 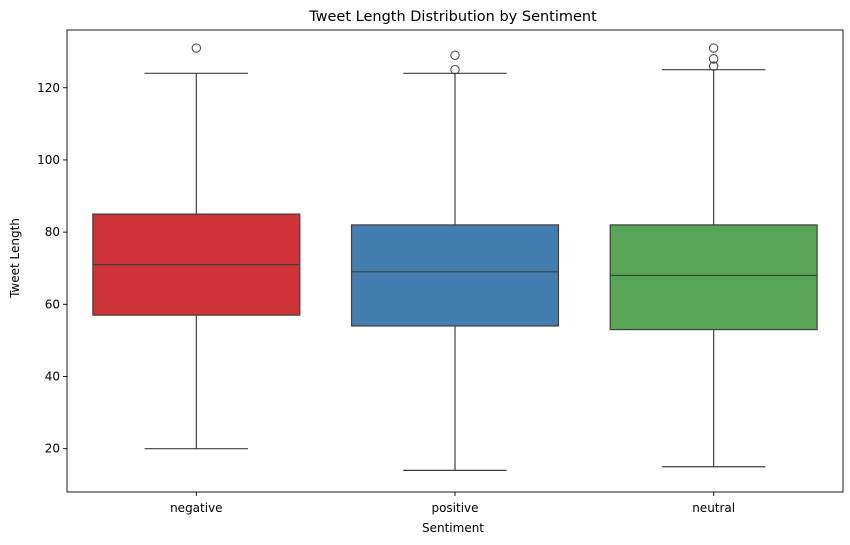 I want to click on x-tick-label: neutral, so click(x=713, y=508).